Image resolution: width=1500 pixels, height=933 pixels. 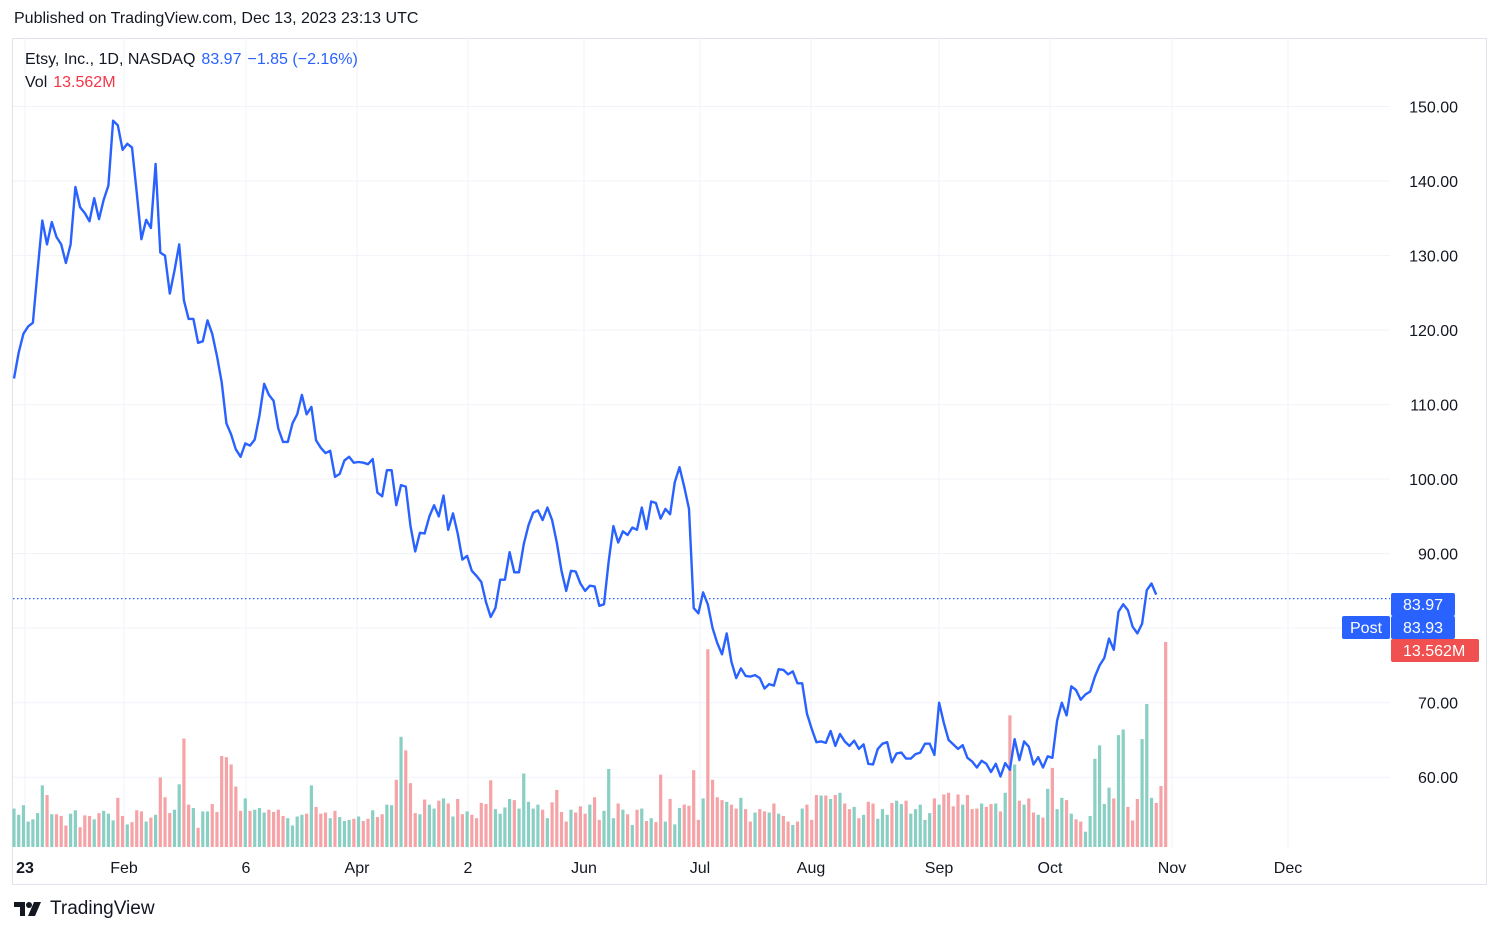 I want to click on legend-volume-value: 13.562M, so click(x=84, y=82).